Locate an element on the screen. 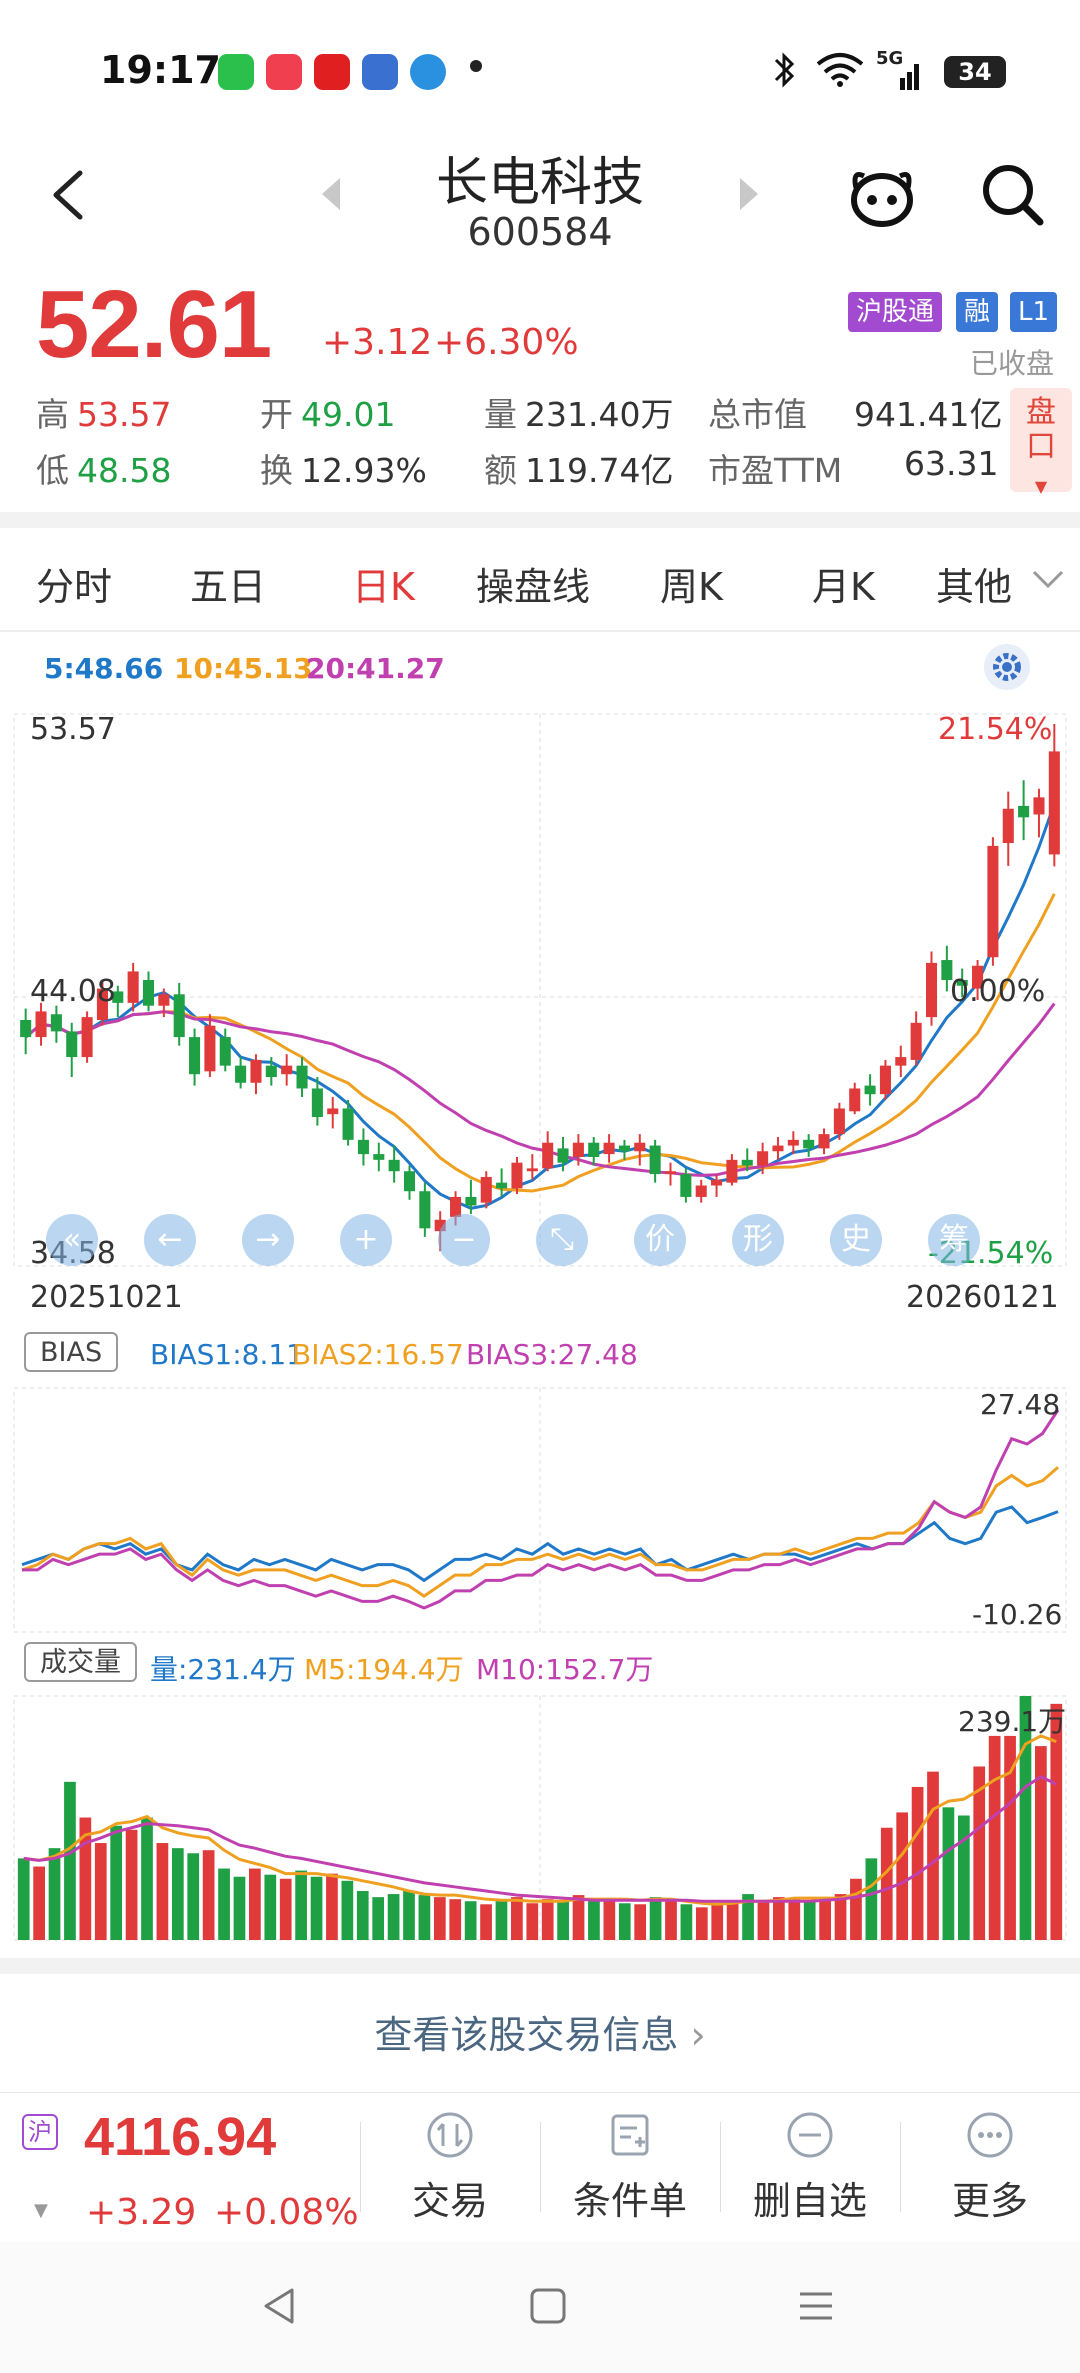  price-axis-top: 53.57 is located at coordinates (73, 729).